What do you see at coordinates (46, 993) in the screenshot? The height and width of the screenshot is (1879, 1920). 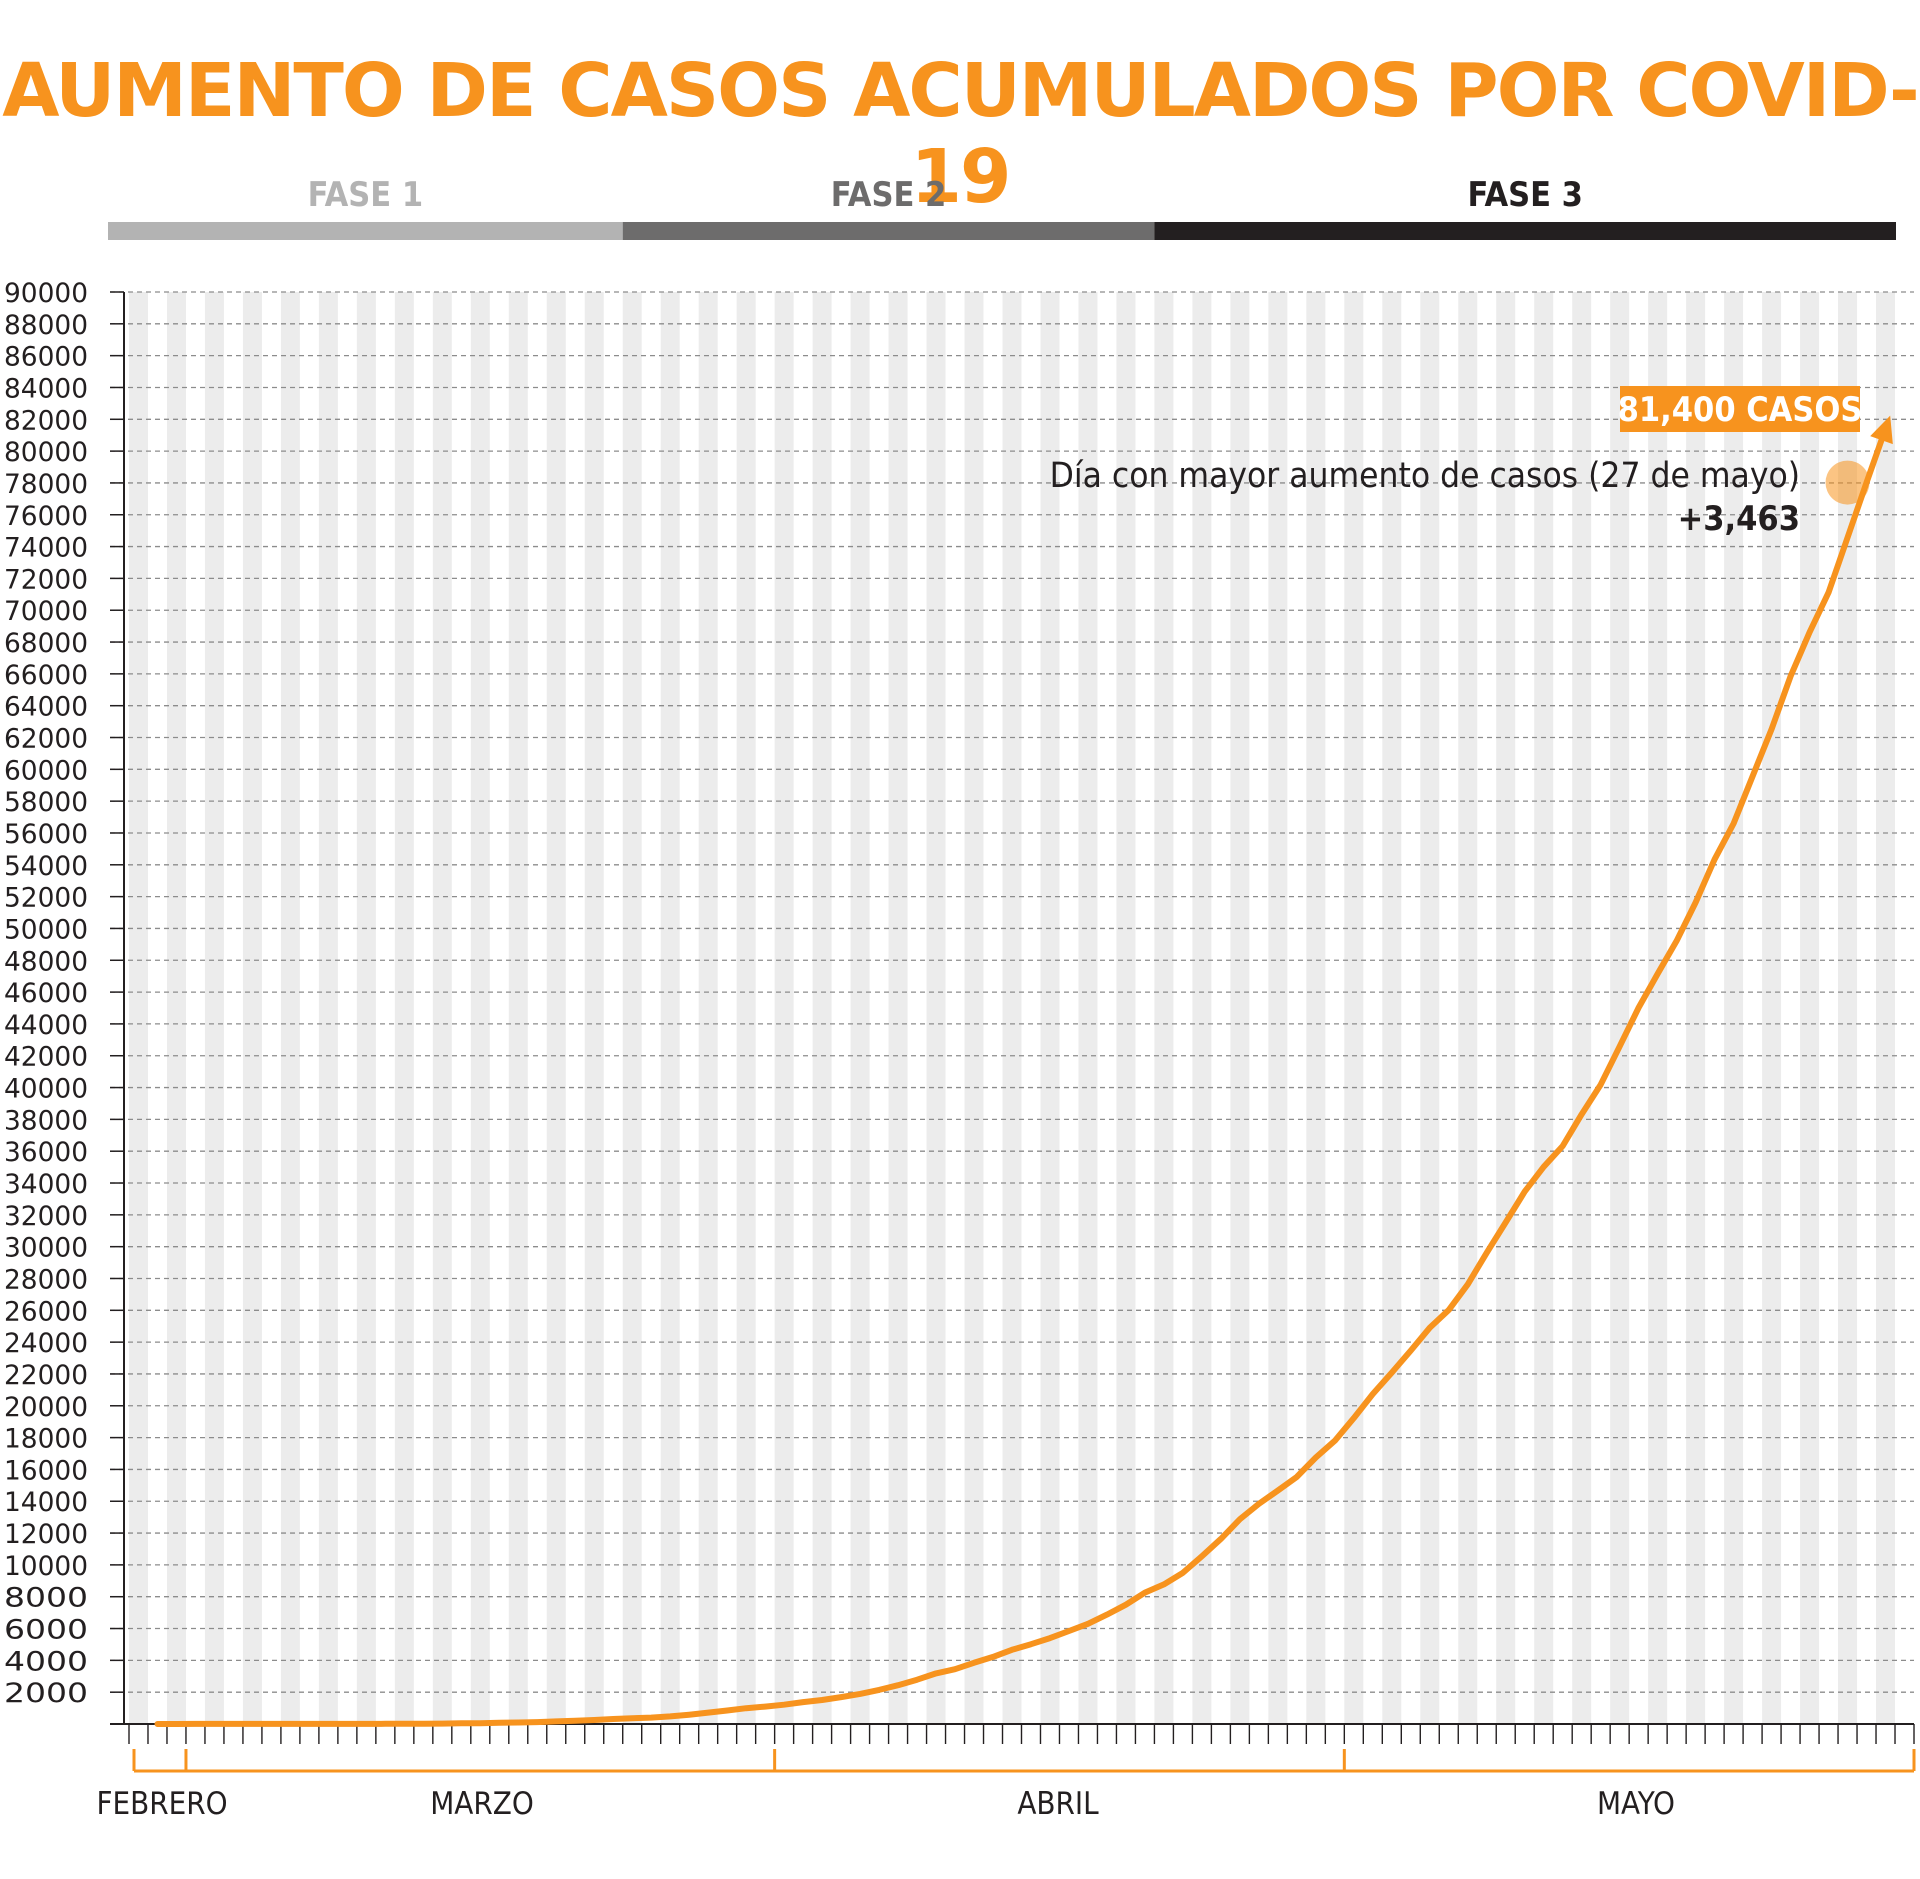 I see `y-tick-label: 46000` at bounding box center [46, 993].